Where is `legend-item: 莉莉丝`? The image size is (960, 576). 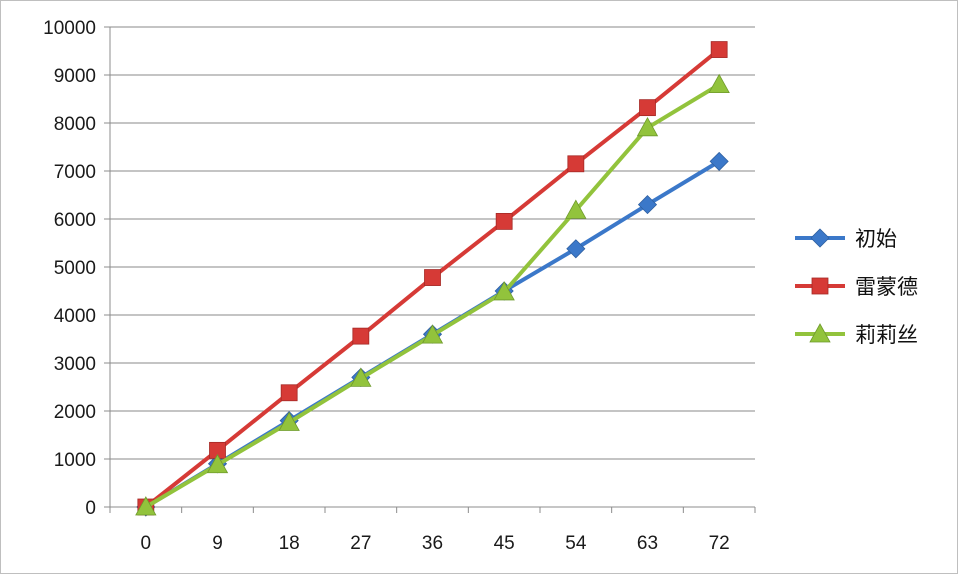
legend-item: 莉莉丝 is located at coordinates (856, 335).